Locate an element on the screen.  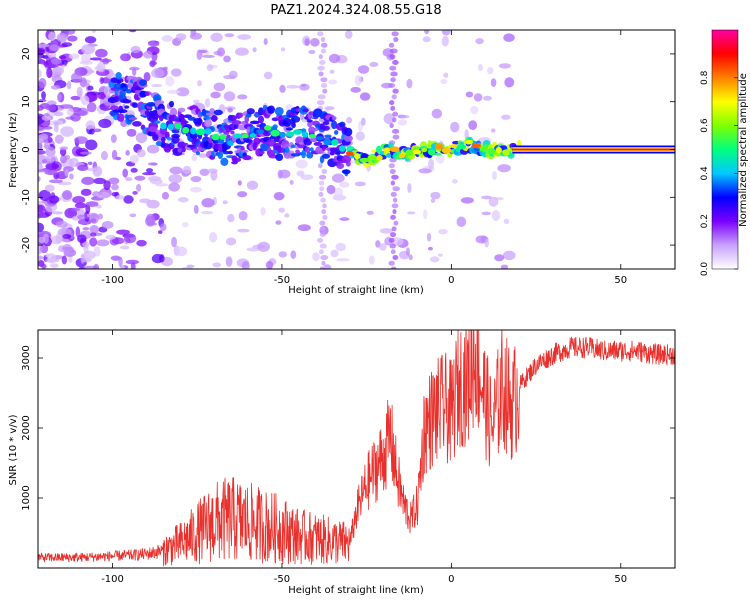
y-tick-label: -20 is located at coordinates (26, 245).